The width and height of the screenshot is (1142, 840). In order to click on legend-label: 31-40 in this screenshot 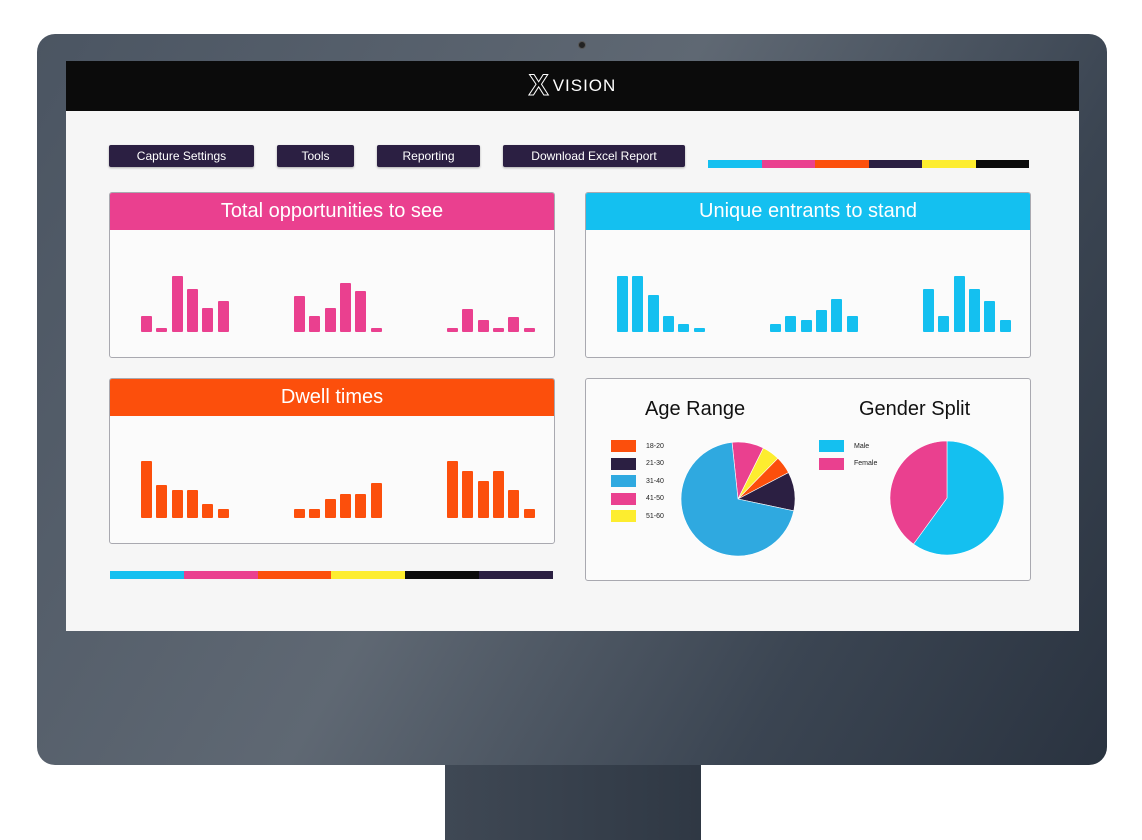, I will do `click(655, 481)`.